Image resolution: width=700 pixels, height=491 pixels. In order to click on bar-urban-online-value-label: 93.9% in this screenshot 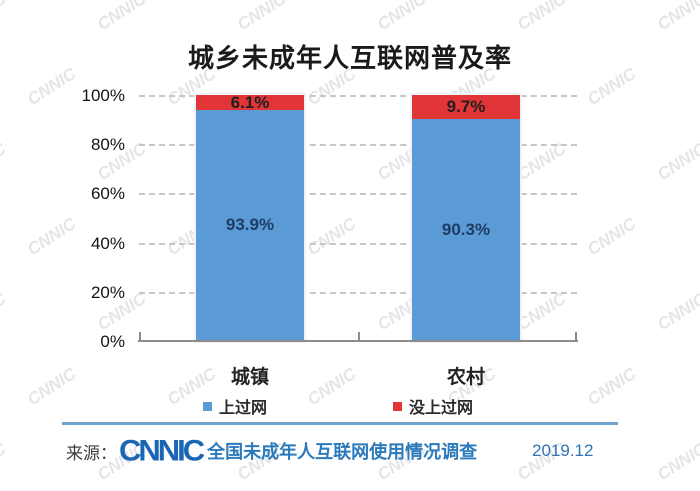, I will do `click(250, 225)`.